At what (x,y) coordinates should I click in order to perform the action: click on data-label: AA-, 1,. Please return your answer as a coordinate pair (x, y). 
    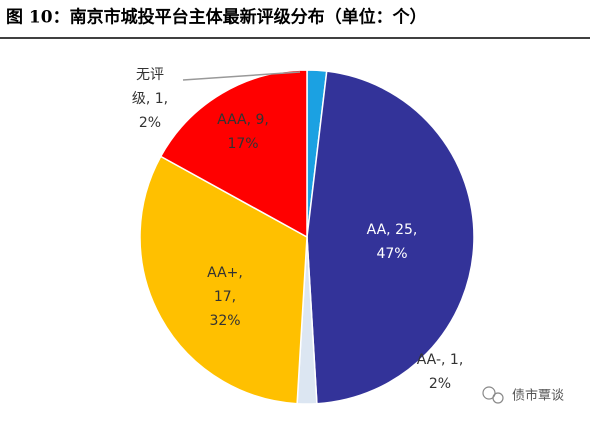
    Looking at the image, I should click on (440, 360).